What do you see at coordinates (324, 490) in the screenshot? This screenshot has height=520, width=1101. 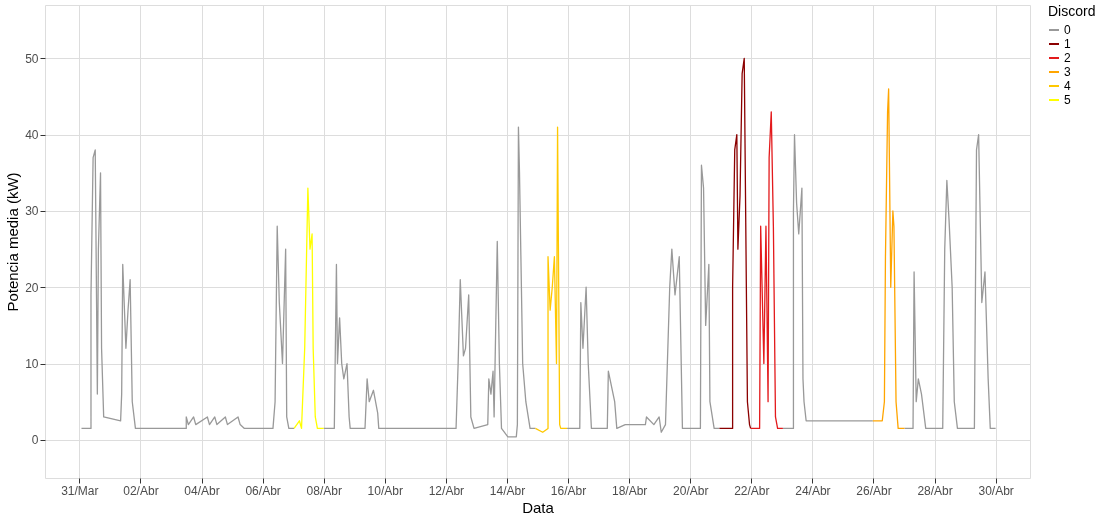 I see `x-tick-label: 08/Abr` at bounding box center [324, 490].